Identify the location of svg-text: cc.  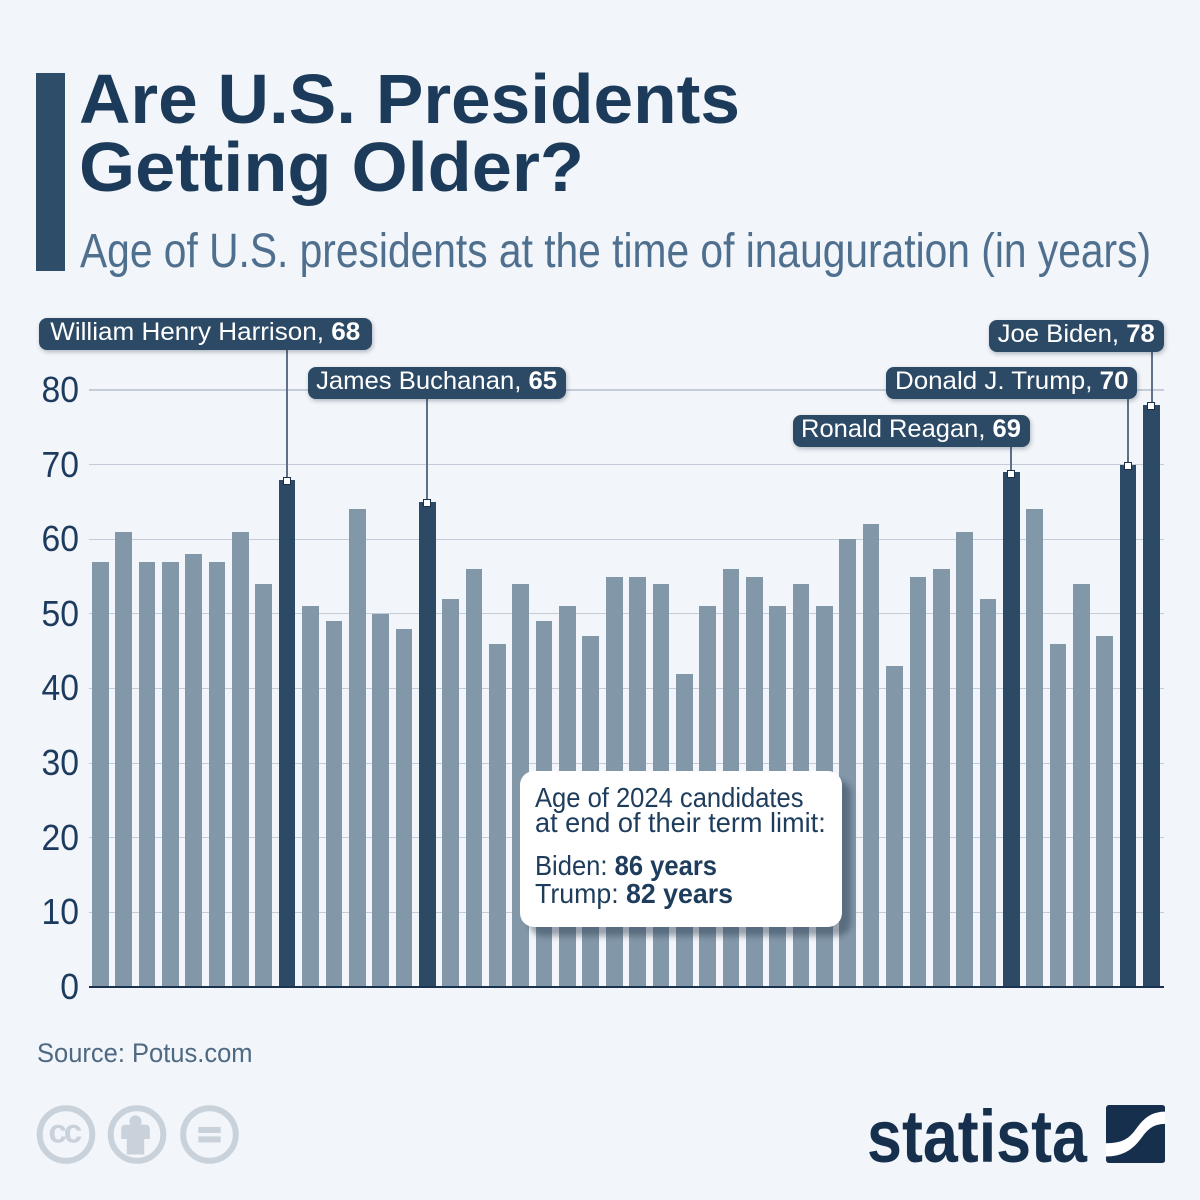
(65, 1131).